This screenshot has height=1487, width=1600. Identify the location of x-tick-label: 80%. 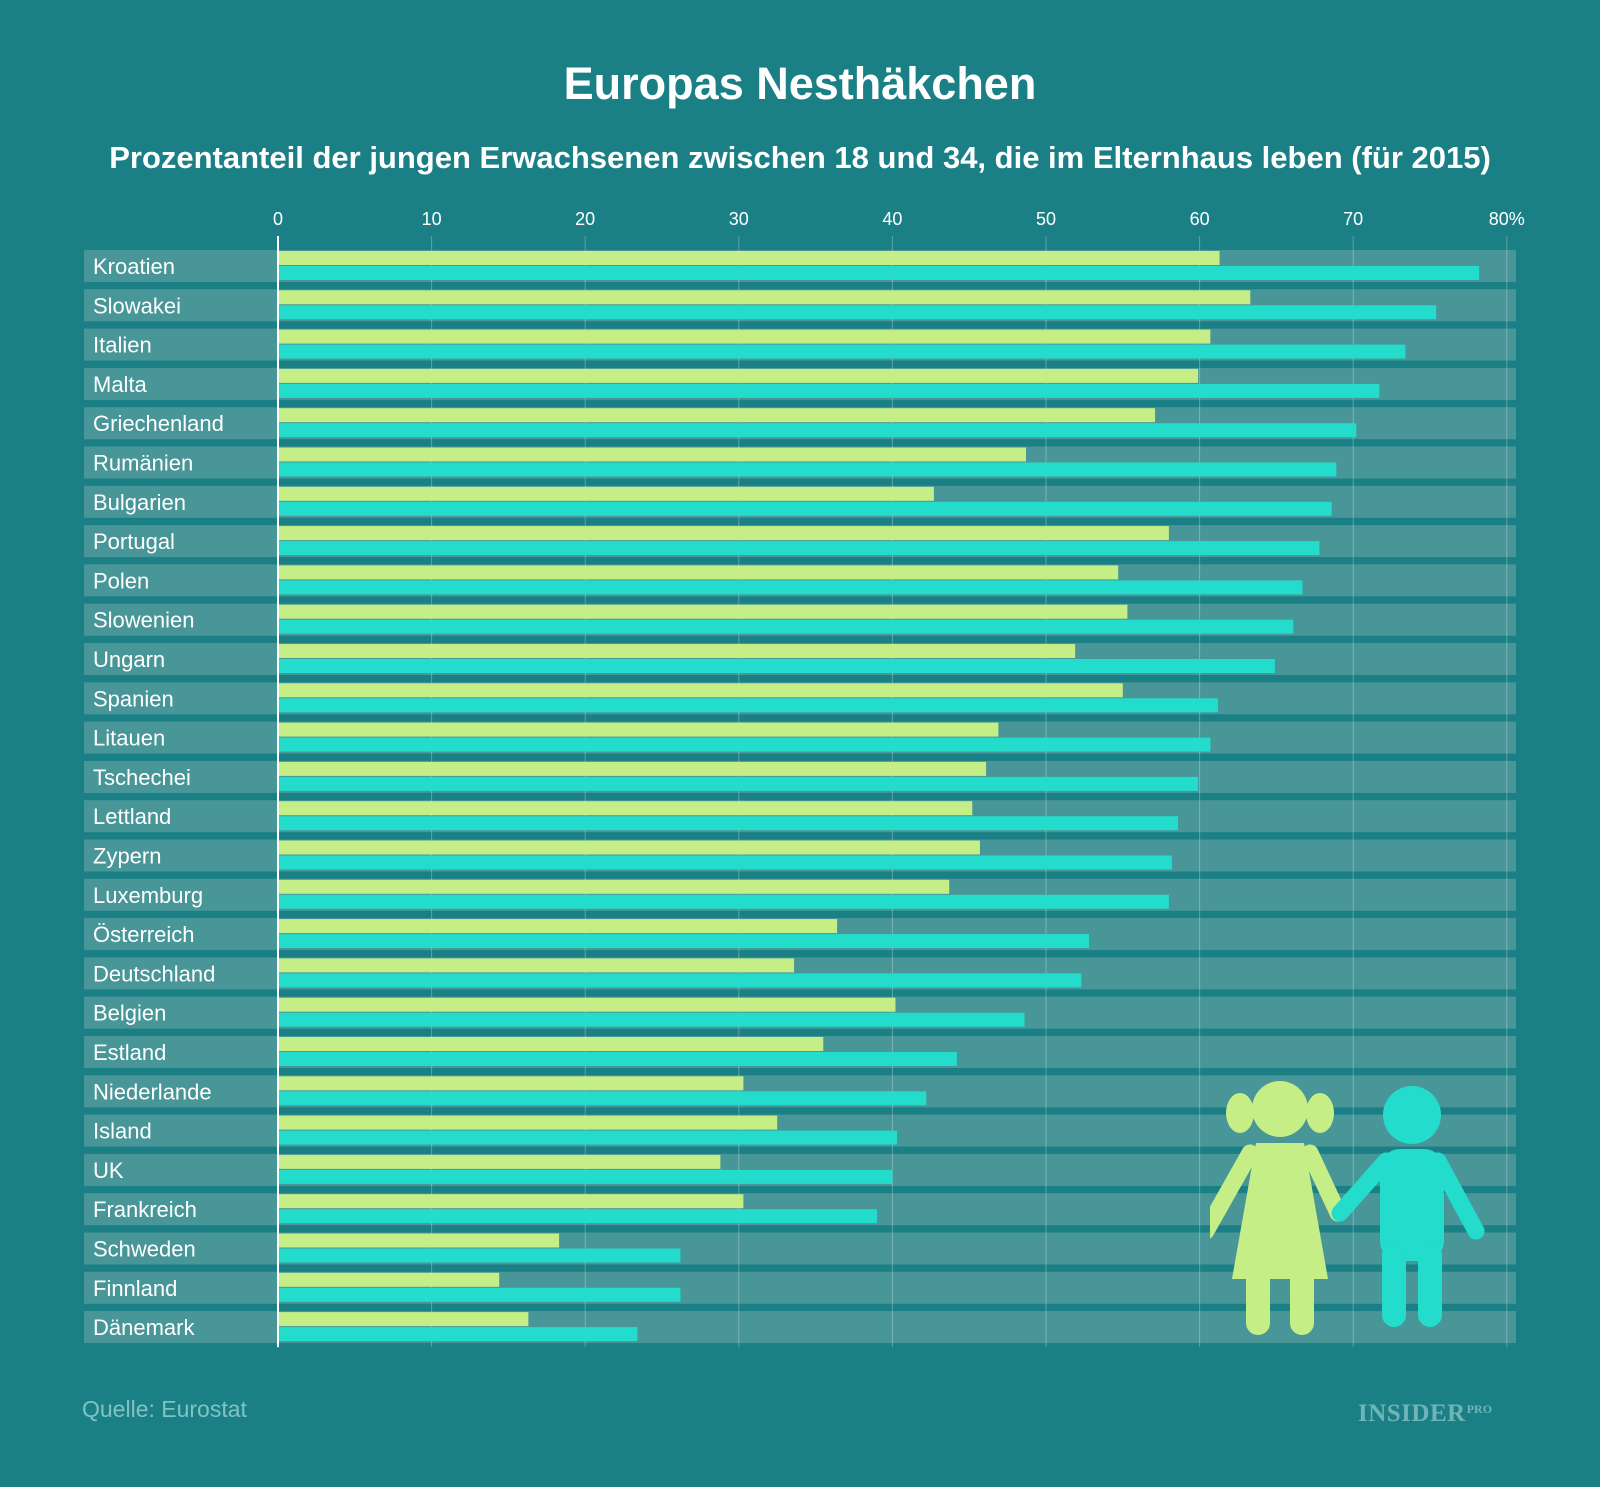
(1507, 219).